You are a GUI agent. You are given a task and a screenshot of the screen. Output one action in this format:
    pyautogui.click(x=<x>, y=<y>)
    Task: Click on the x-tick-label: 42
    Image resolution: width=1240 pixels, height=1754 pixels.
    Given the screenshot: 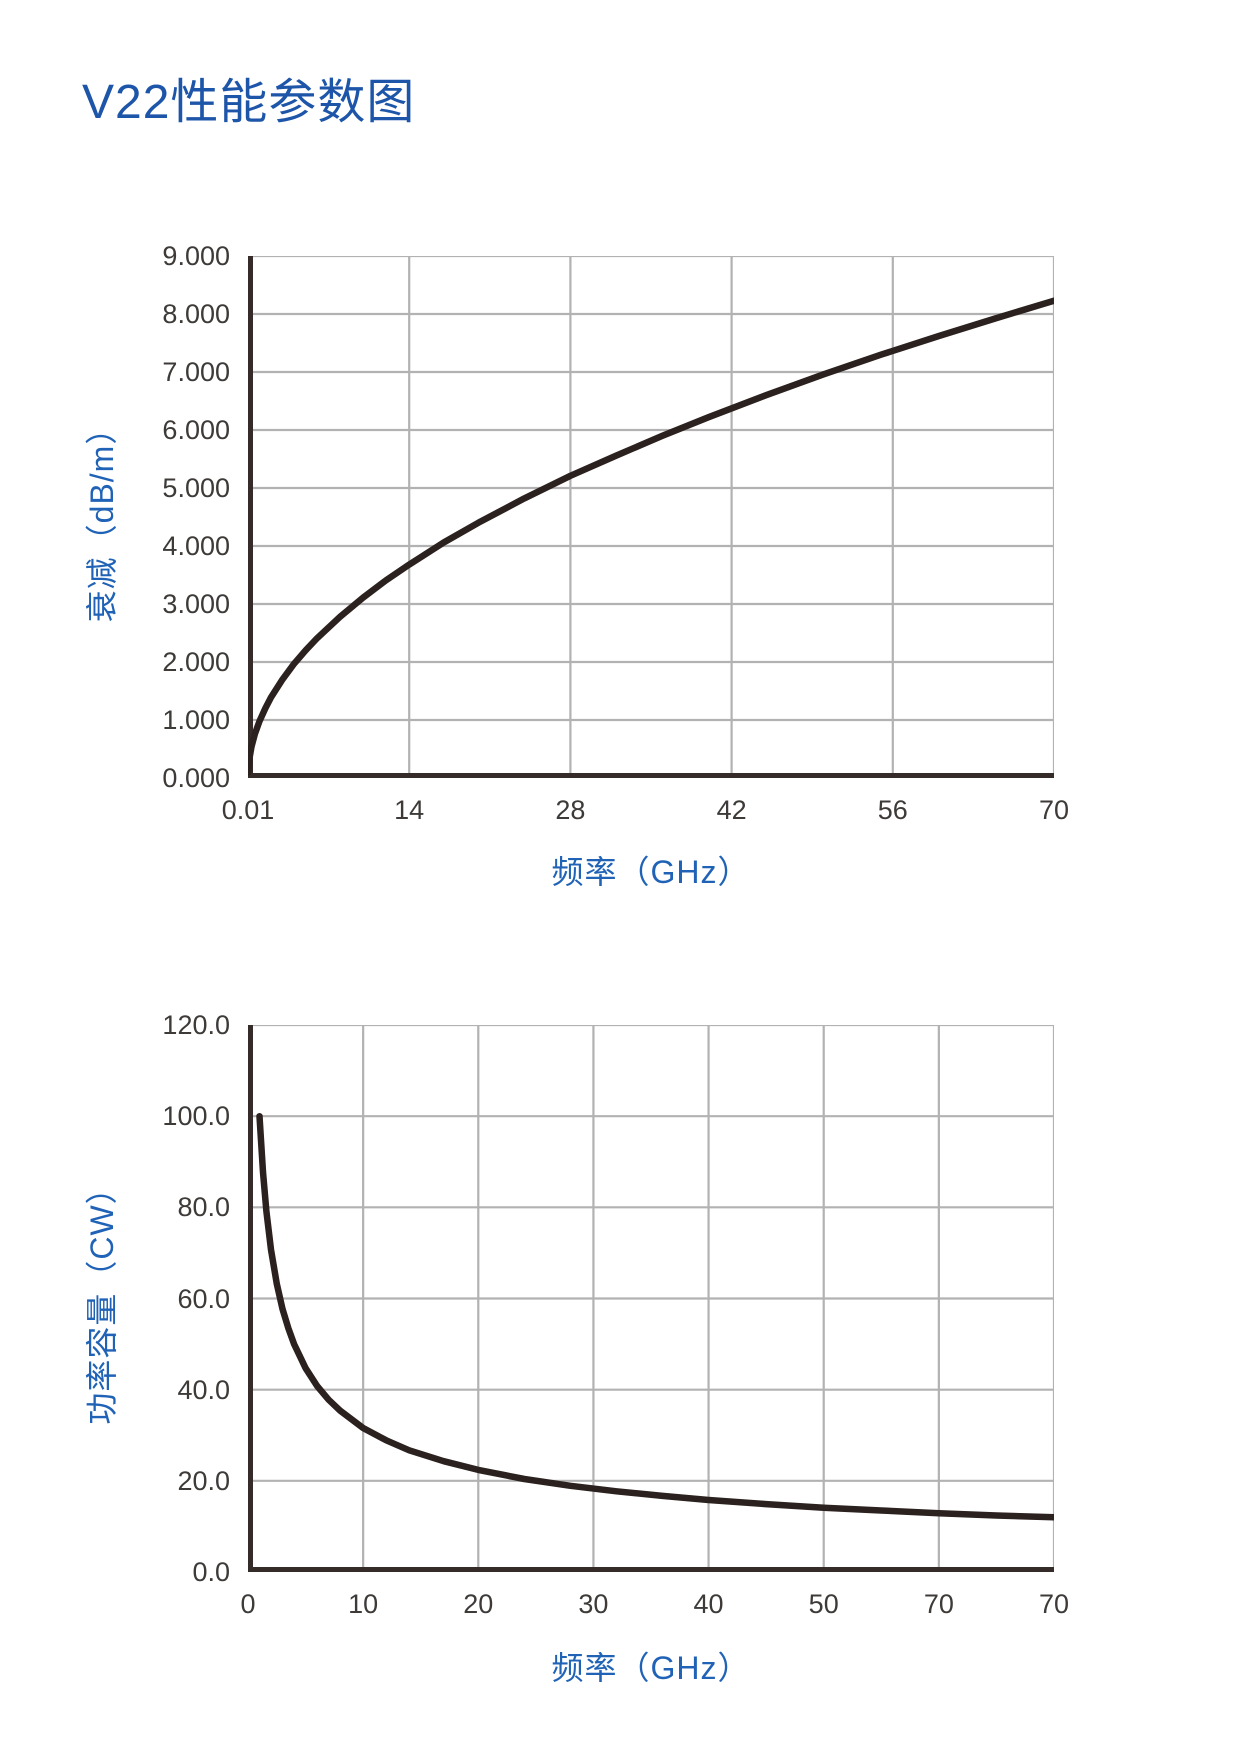 What is the action you would take?
    pyautogui.click(x=731, y=810)
    